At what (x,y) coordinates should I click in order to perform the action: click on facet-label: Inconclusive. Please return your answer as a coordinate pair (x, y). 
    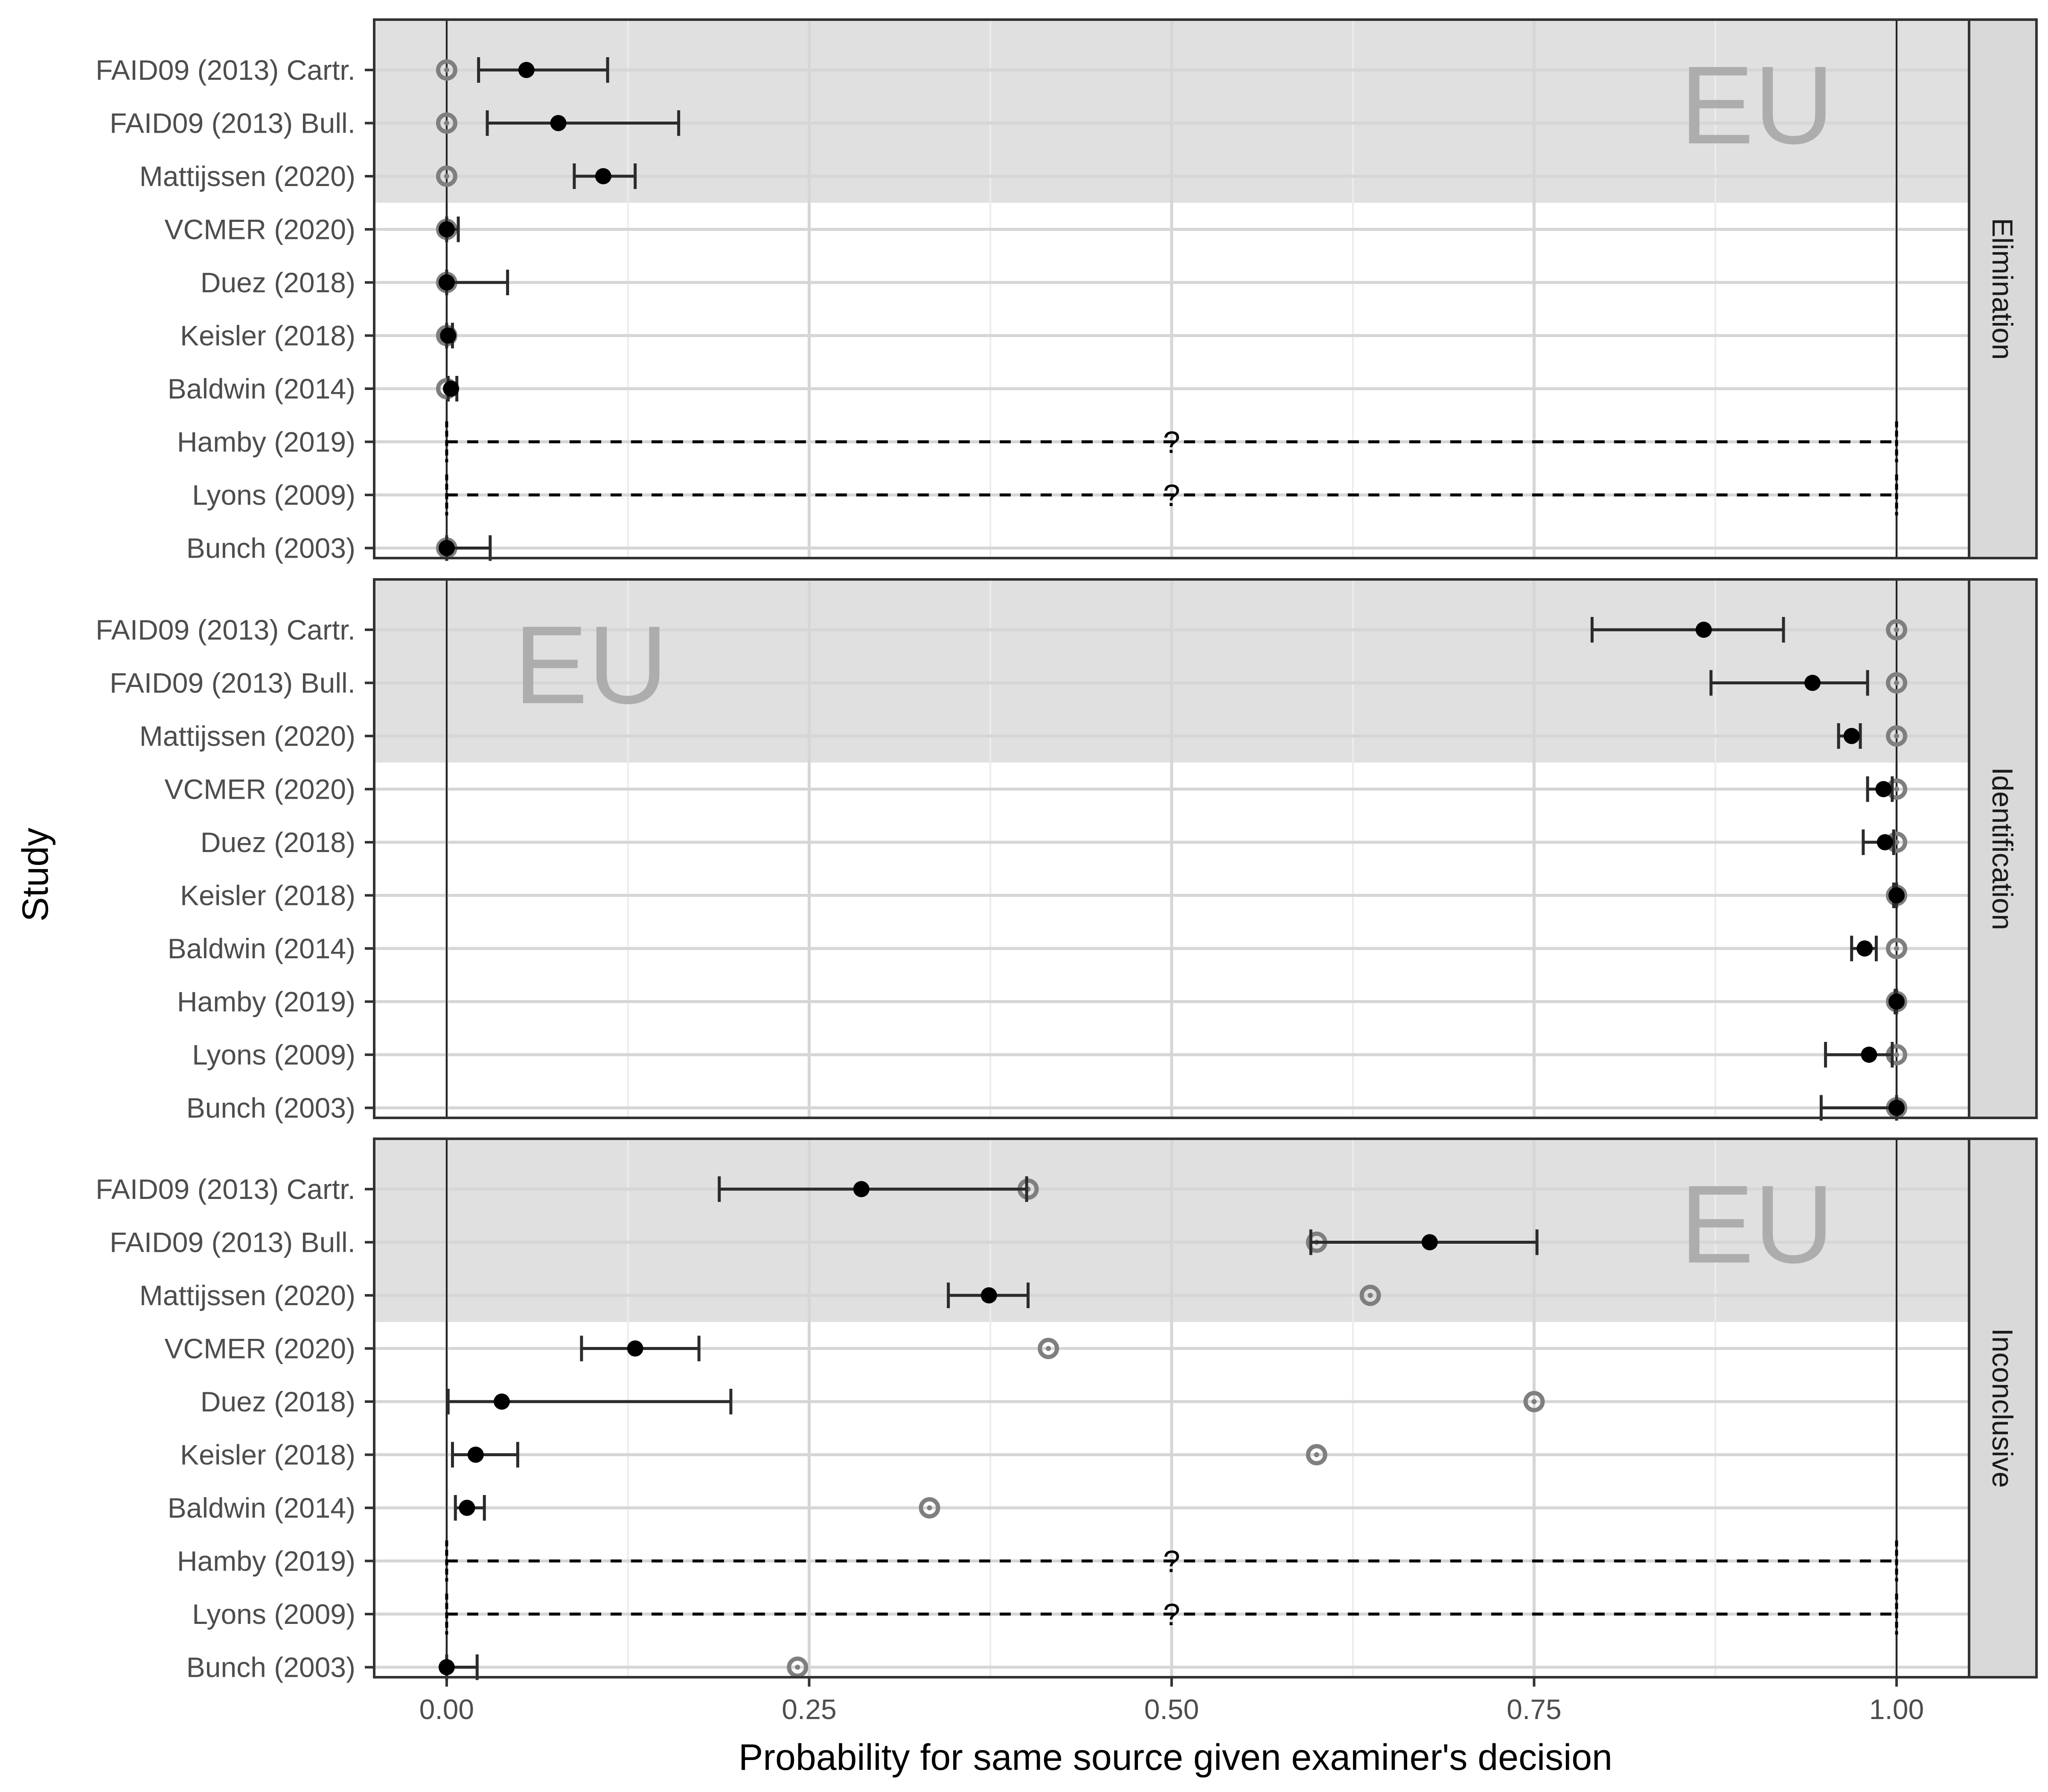
    Looking at the image, I should click on (2003, 1408).